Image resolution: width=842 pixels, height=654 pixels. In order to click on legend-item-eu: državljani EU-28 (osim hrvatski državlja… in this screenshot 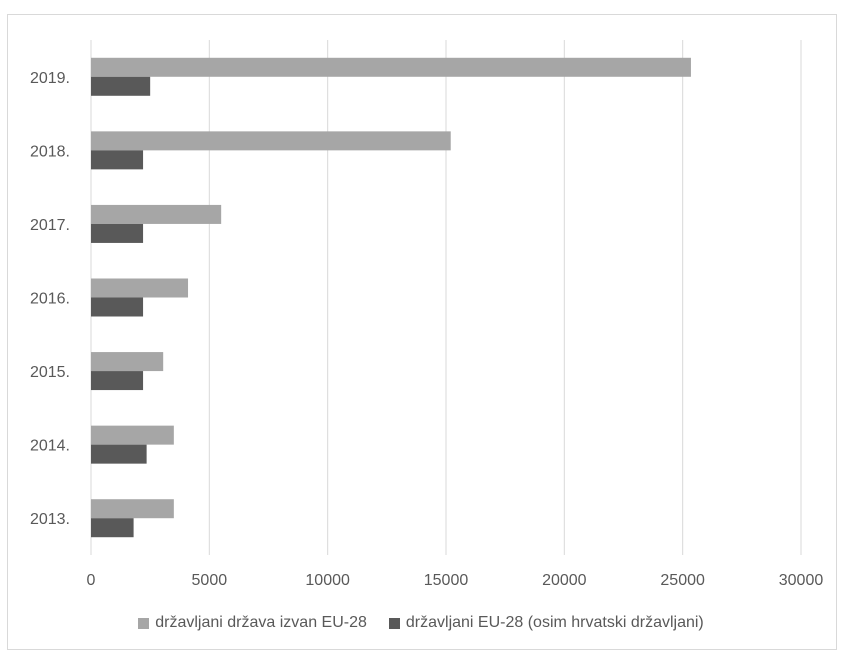, I will do `click(546, 623)`.